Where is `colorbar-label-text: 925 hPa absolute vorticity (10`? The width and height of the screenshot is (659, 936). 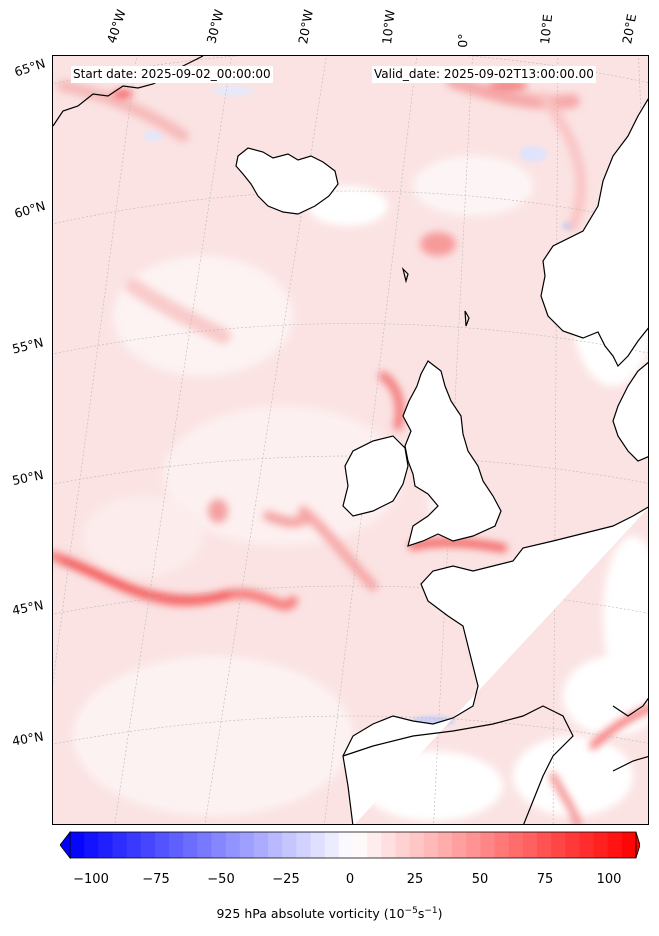
colorbar-label-text: 925 hPa absolute vorticity (10 is located at coordinates (310, 914).